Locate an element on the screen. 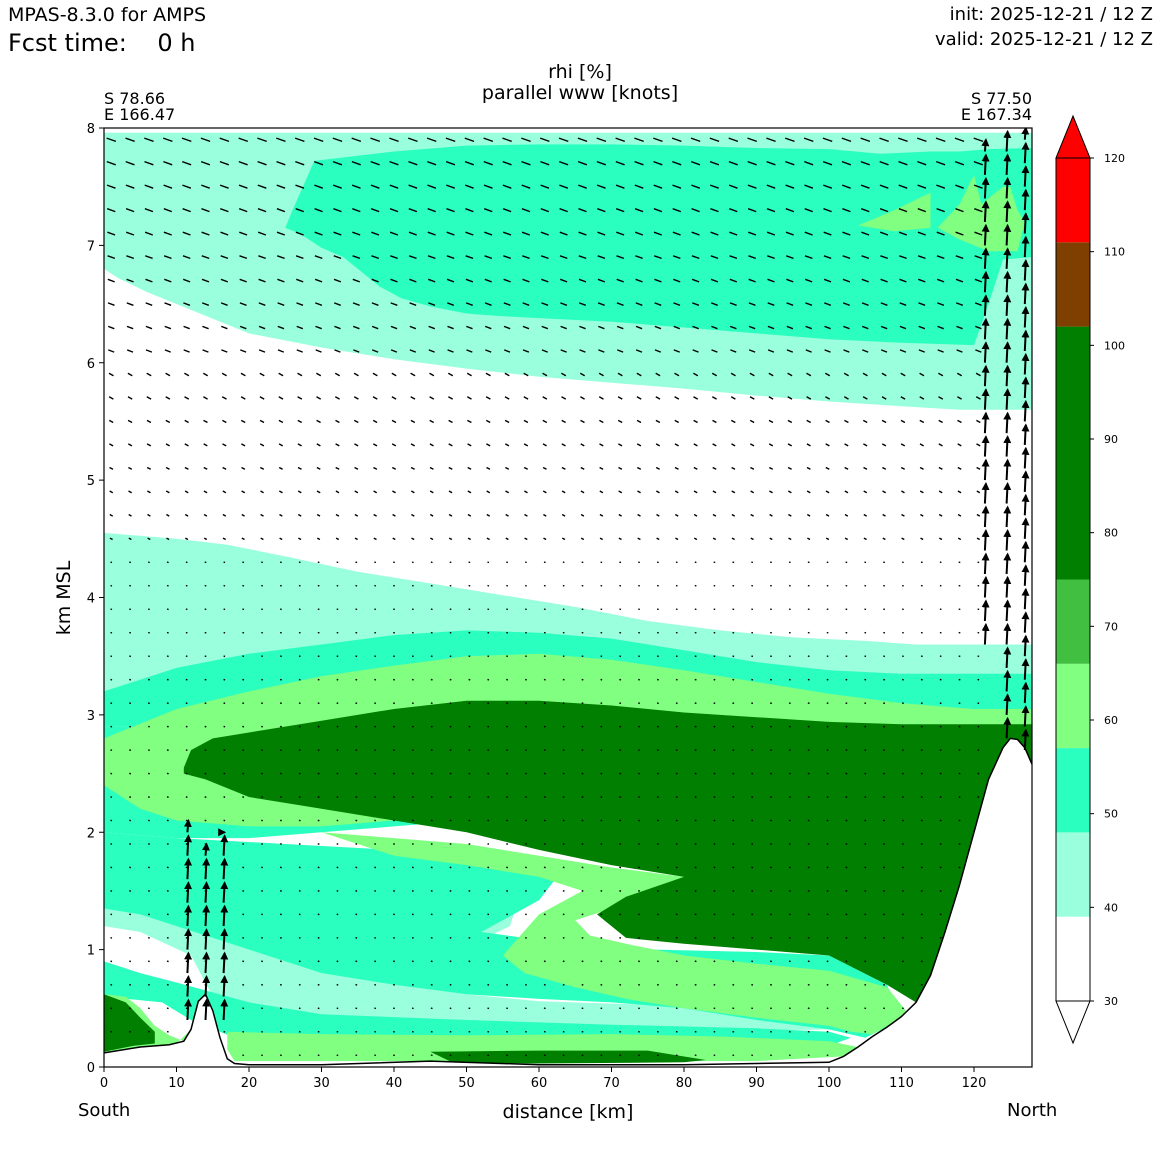  colorbar-tick-label: 110 is located at coordinates (1114, 252).